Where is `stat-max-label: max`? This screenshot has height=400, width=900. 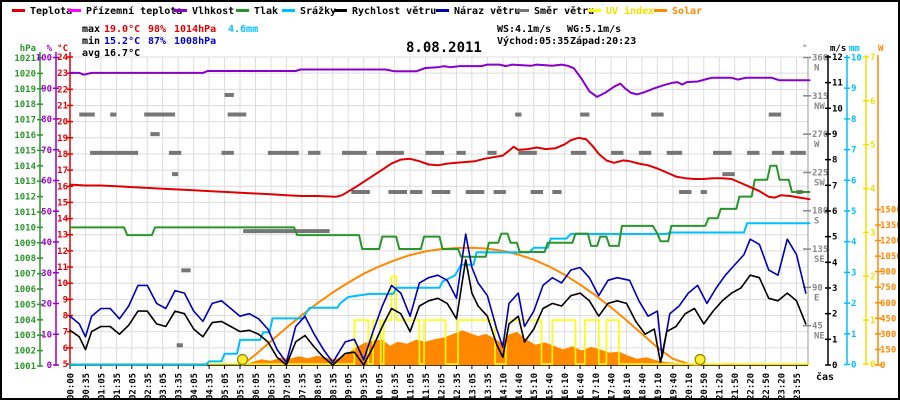 stat-max-label: max is located at coordinates (91, 29).